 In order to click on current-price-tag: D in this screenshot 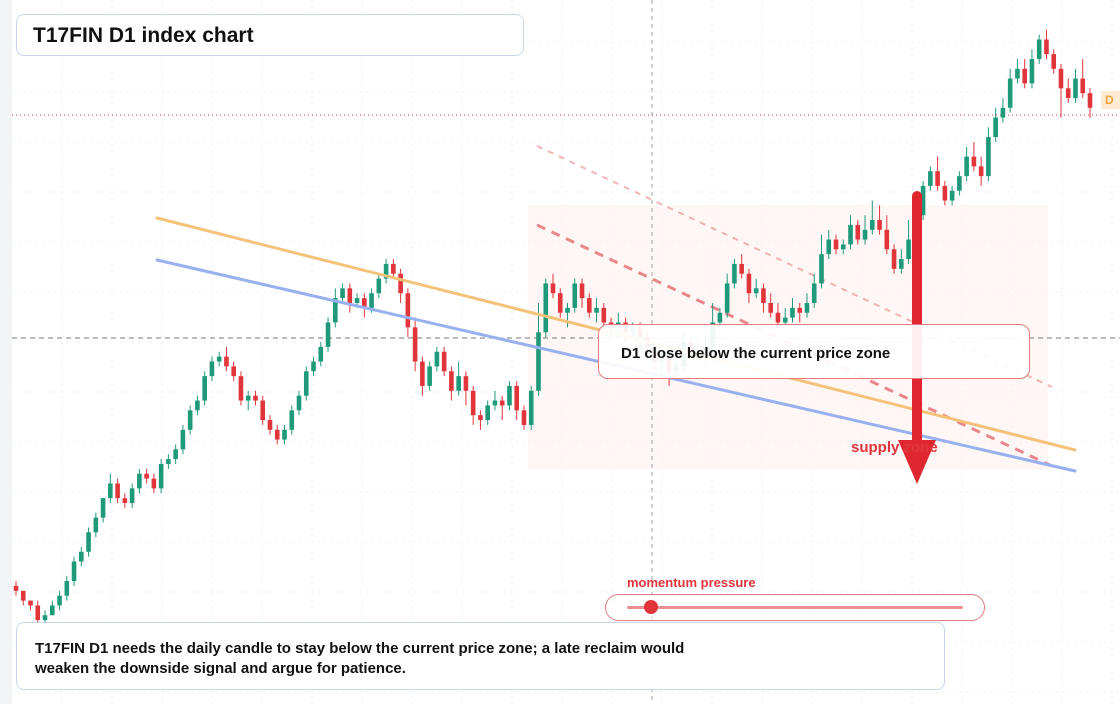, I will do `click(1110, 100)`.